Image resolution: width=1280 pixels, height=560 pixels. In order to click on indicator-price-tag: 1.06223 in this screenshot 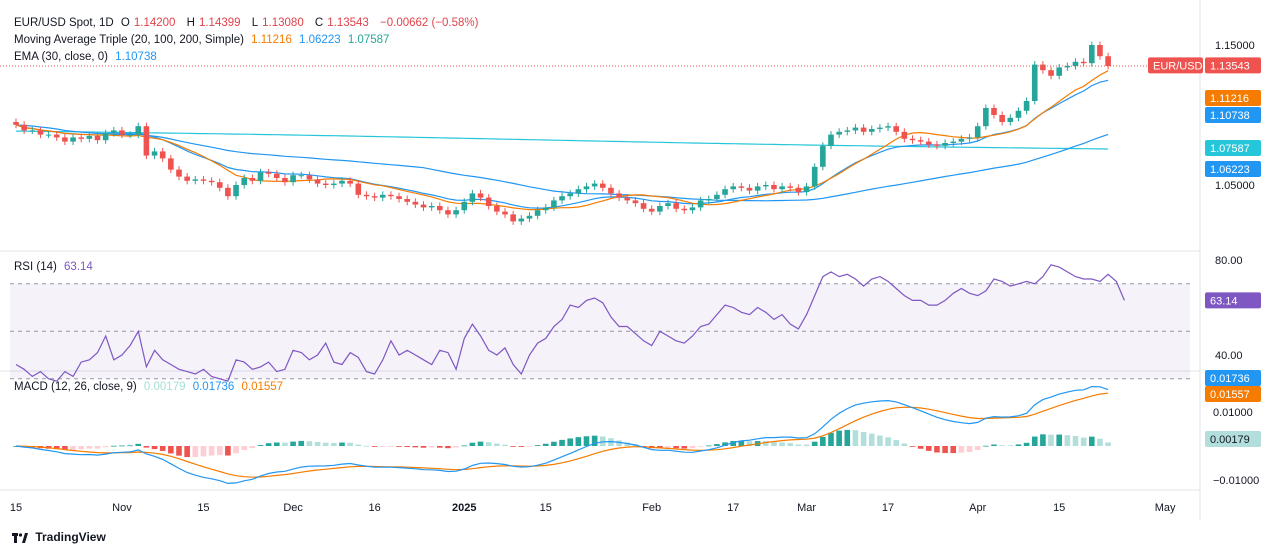, I will do `click(1230, 170)`.